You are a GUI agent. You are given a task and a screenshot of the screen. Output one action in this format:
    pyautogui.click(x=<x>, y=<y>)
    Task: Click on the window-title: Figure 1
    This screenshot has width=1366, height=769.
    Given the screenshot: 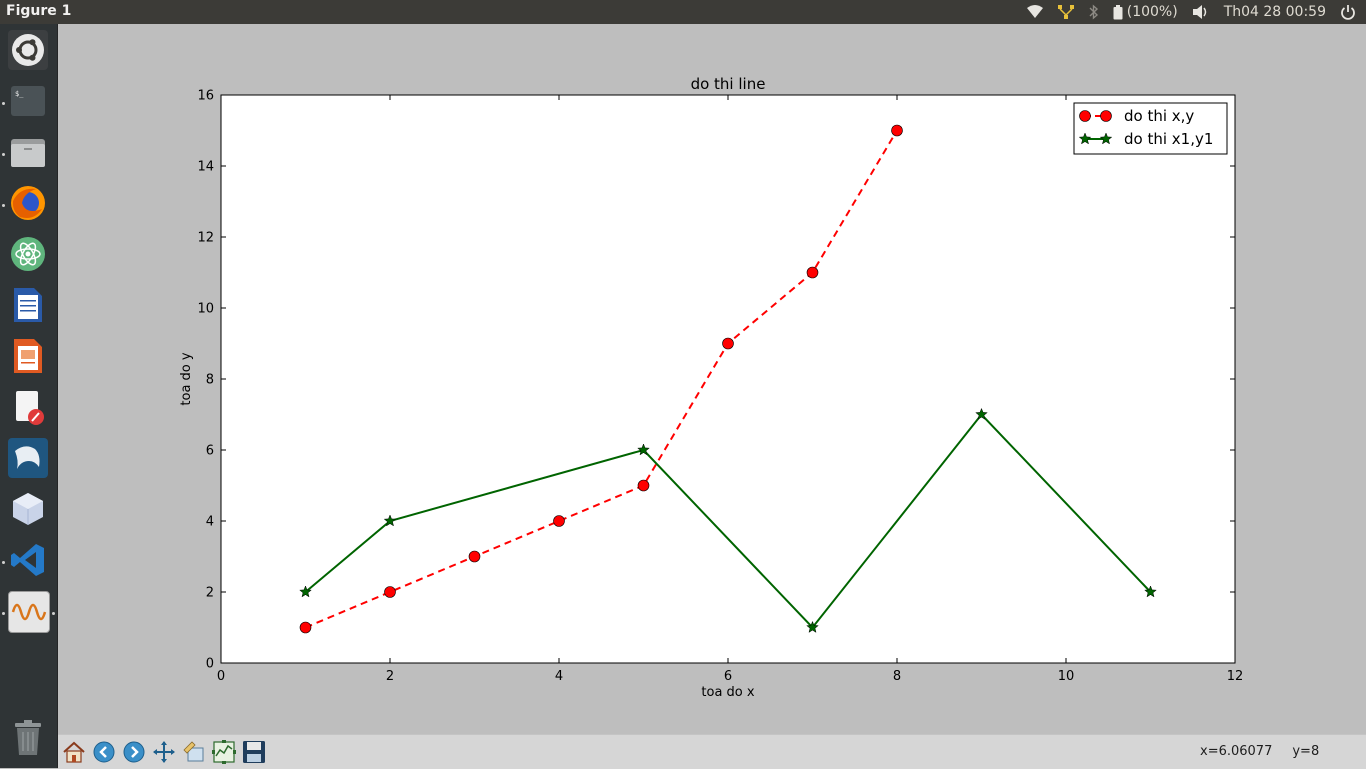 What is the action you would take?
    pyautogui.click(x=39, y=11)
    